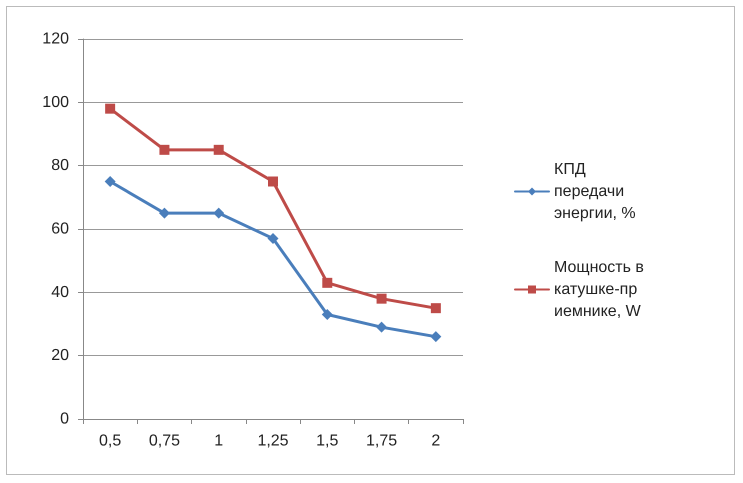 The width and height of the screenshot is (743, 483). I want to click on x-tick-label: 0,5, so click(110, 441).